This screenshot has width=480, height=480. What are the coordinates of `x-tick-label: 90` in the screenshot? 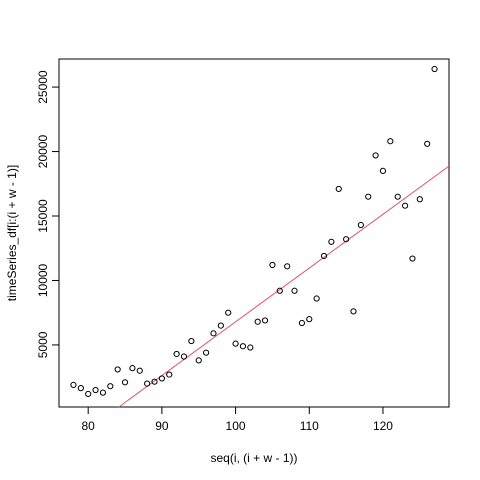 It's located at (162, 426).